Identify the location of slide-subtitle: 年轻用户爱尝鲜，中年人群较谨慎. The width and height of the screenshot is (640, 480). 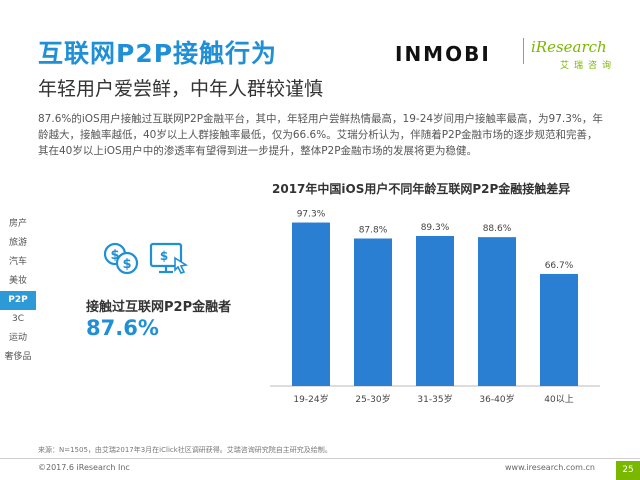
(181, 89).